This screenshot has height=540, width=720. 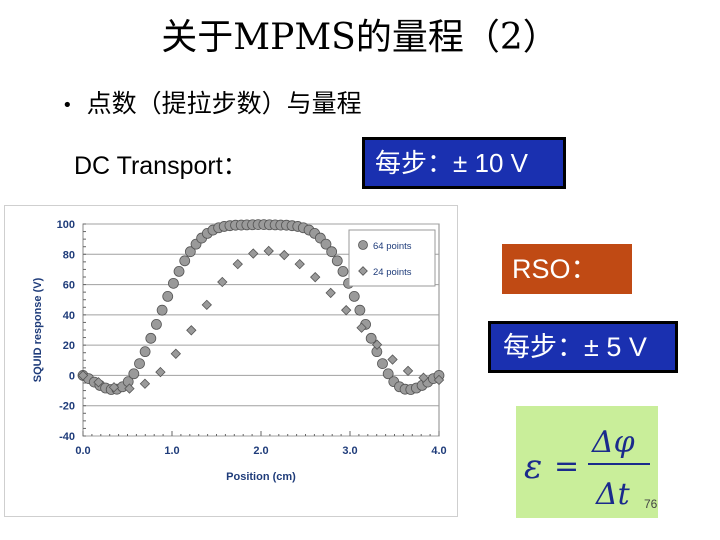 I want to click on flux-formula: ε = Δφ Δt, so click(x=587, y=462).